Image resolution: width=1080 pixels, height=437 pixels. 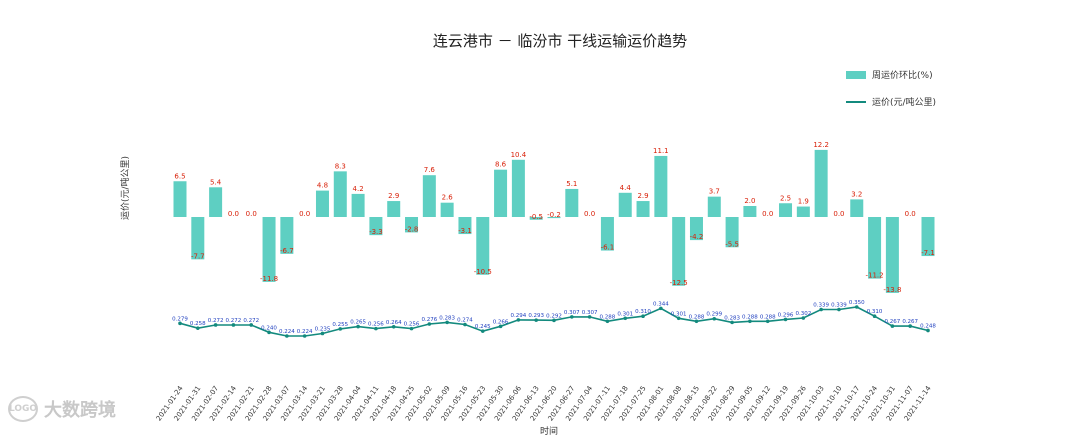 I want to click on price-label-20: 0.293, so click(x=536, y=316).